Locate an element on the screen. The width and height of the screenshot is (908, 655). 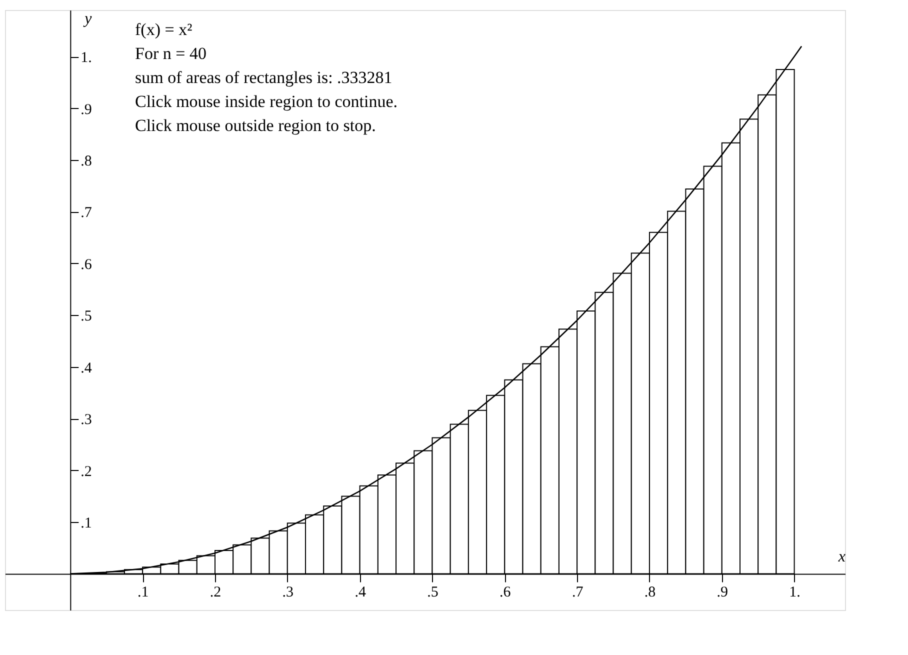
annotation: Click mouse inside region to continue. is located at coordinates (266, 101).